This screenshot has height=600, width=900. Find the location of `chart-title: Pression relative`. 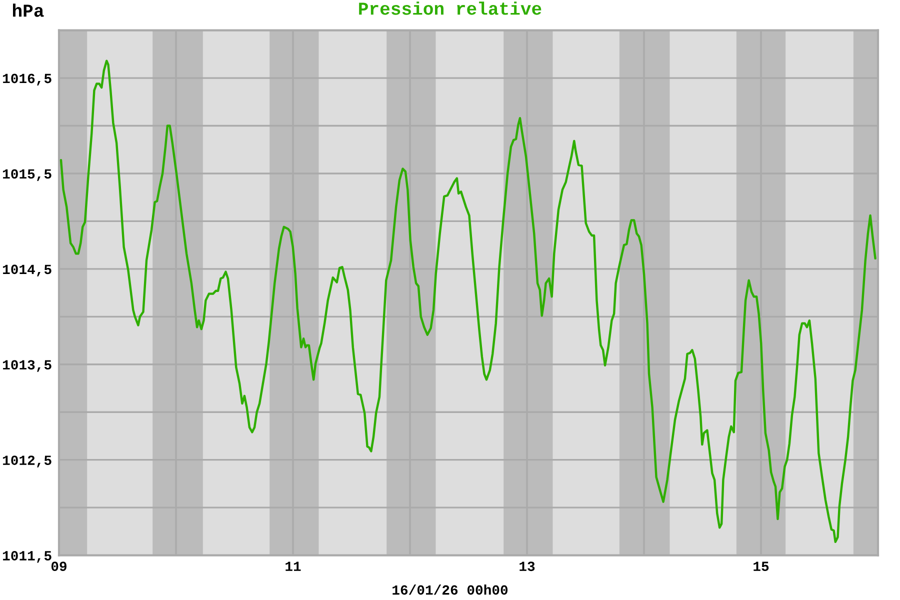

chart-title: Pression relative is located at coordinates (450, 8).